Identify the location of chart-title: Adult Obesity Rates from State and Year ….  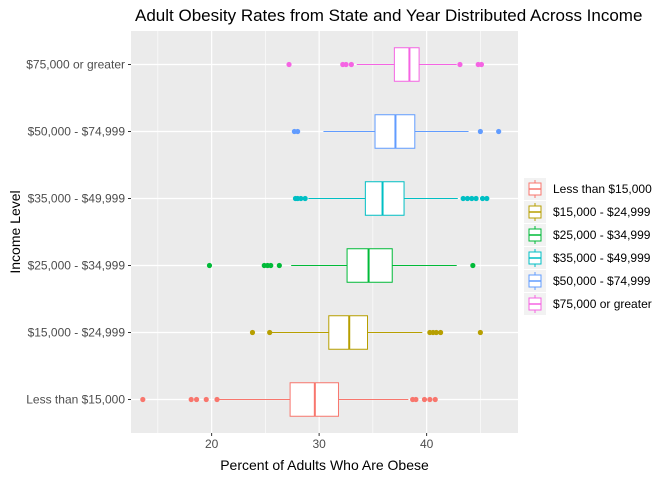
(388, 15).